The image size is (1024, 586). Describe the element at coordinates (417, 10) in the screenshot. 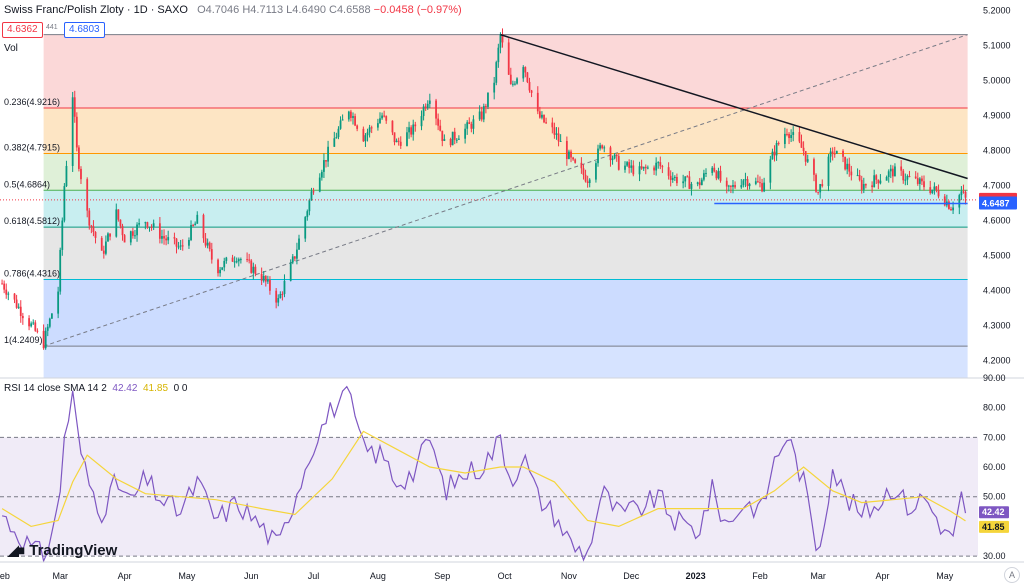

I see `change-value: −0.0458 (−0.97%)` at that location.